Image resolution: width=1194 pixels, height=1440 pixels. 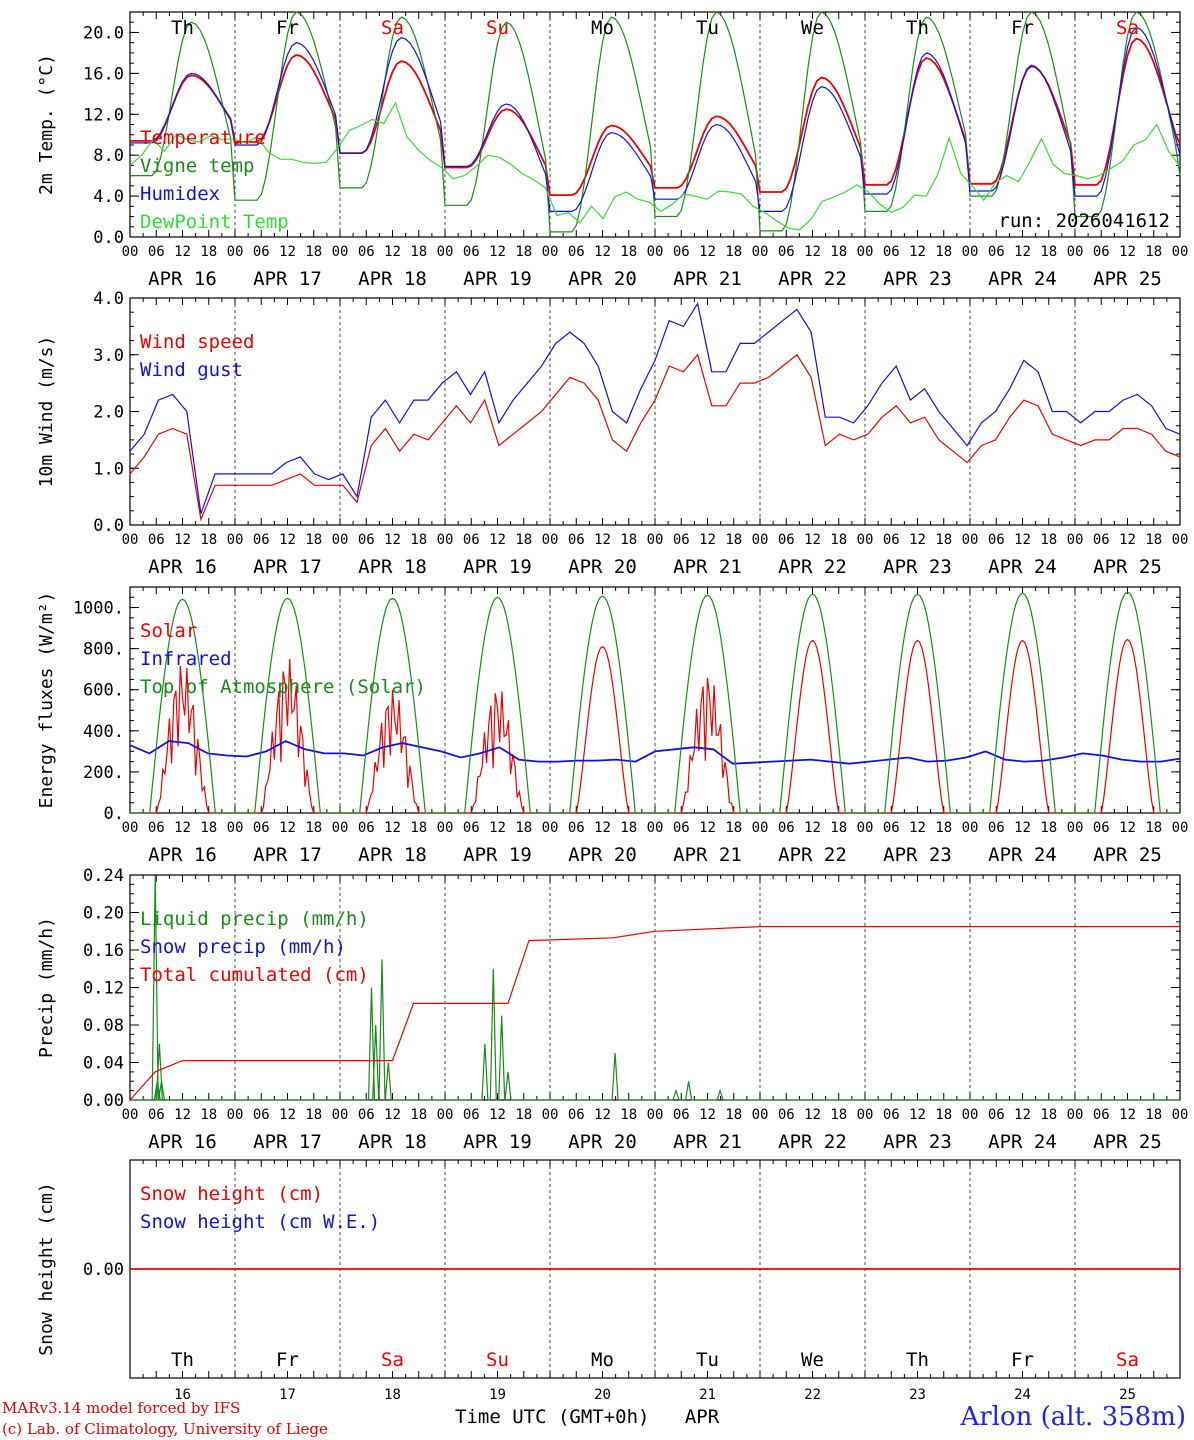 What do you see at coordinates (180, 194) in the screenshot?
I see `temp-legend-humidex: Humidex` at bounding box center [180, 194].